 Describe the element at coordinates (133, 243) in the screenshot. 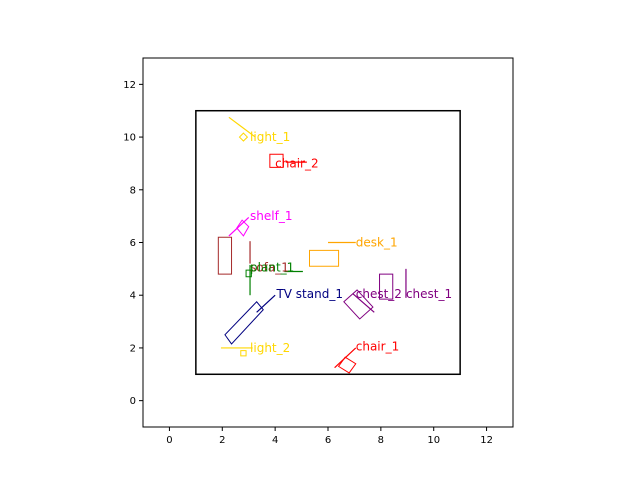

I see `y-tick-label: 6` at that location.